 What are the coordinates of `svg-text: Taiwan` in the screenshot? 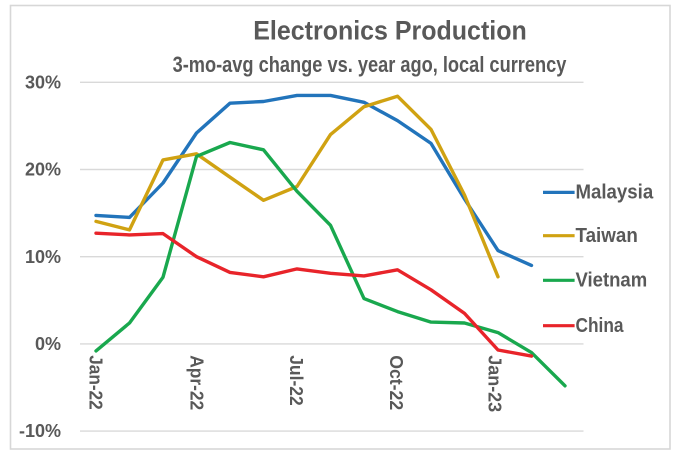 It's located at (607, 235).